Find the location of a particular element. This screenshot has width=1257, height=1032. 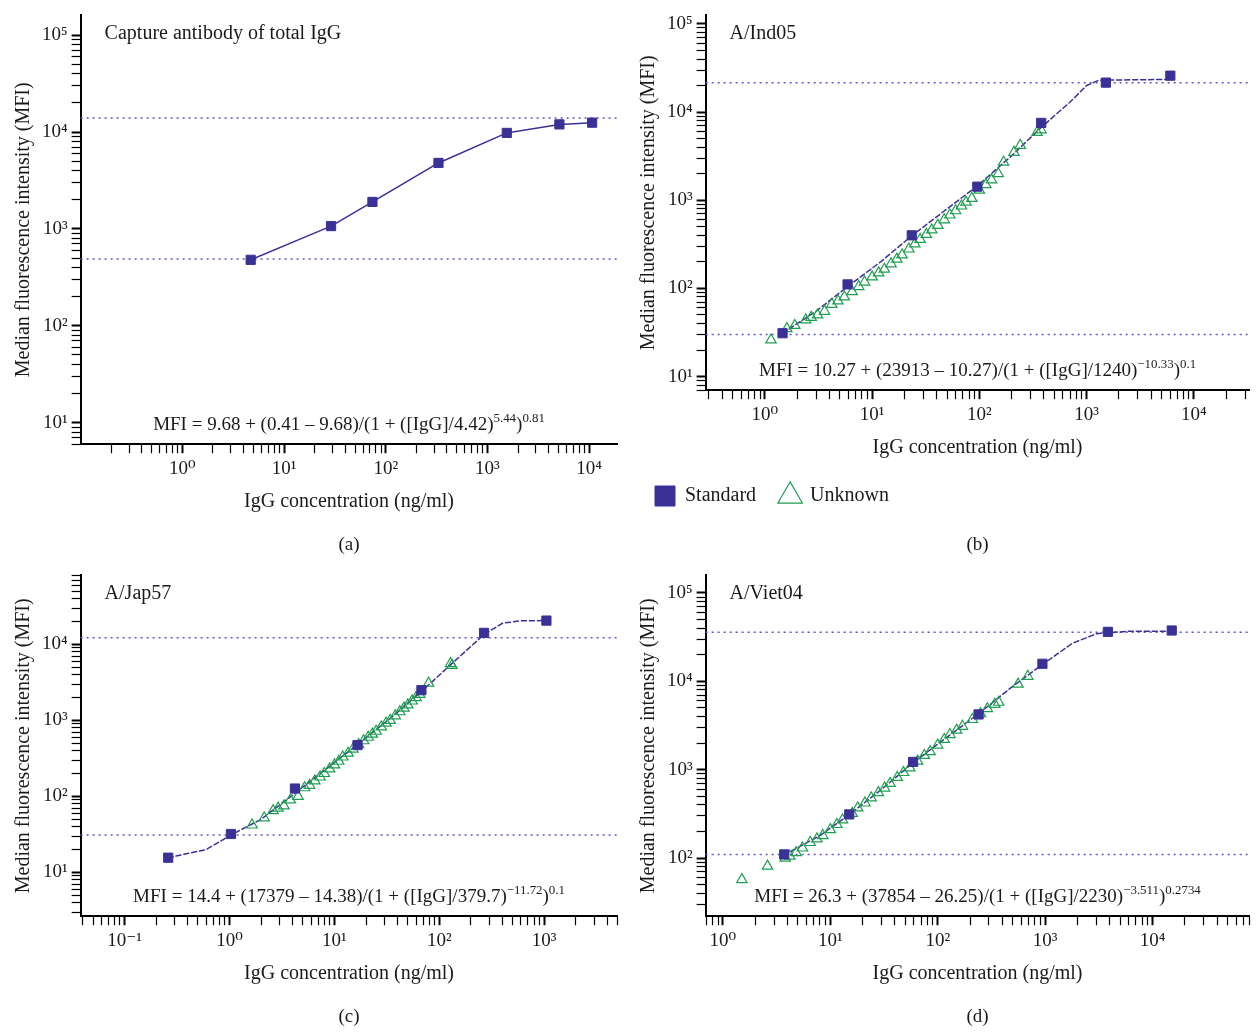

x-tick-label: 10⁻¹ is located at coordinates (125, 939).